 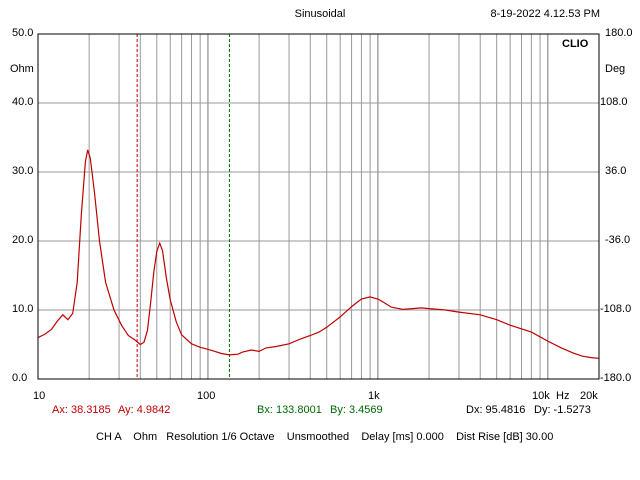 What do you see at coordinates (496, 410) in the screenshot?
I see `cursor-delta-x: Dx: 95.4816` at bounding box center [496, 410].